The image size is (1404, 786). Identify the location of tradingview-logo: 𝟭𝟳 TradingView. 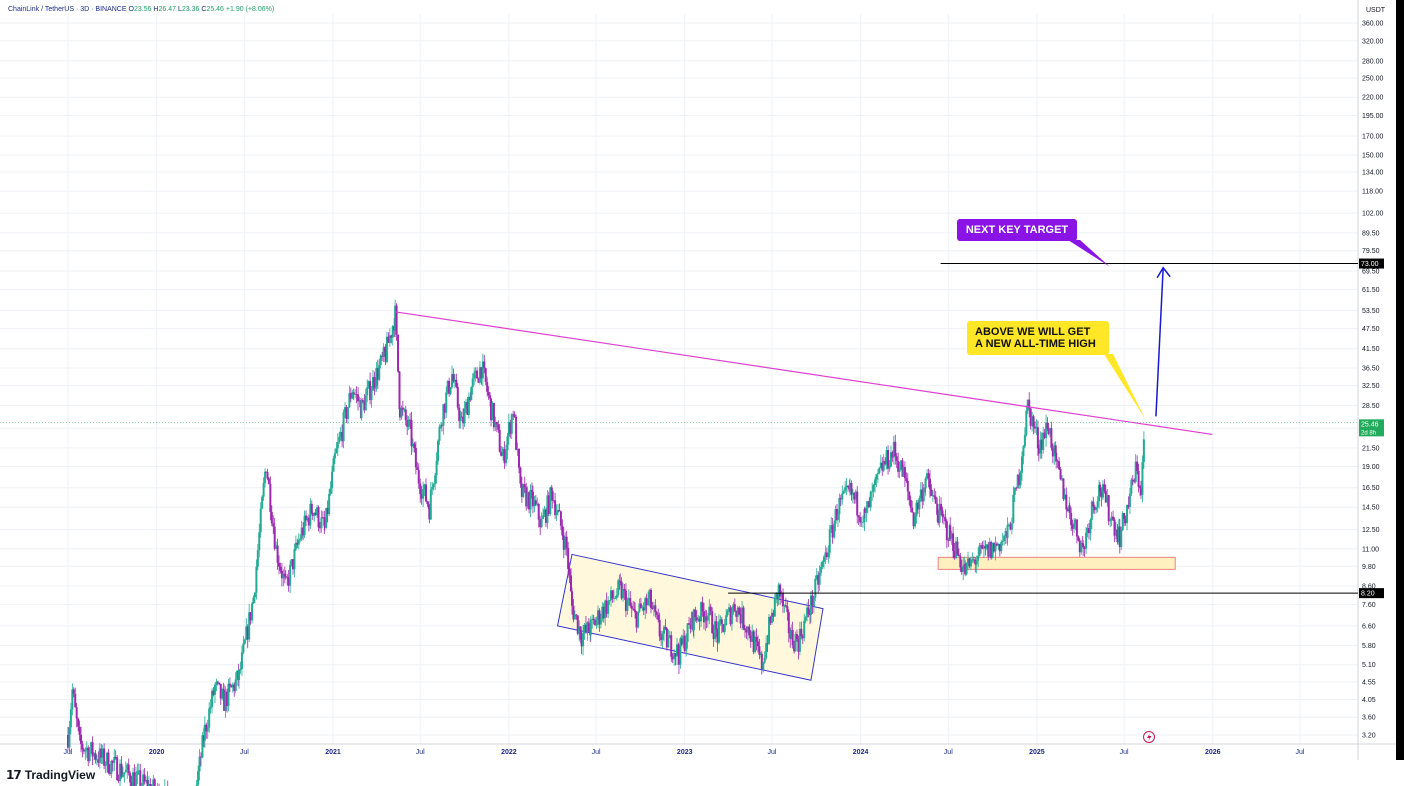
(50, 775).